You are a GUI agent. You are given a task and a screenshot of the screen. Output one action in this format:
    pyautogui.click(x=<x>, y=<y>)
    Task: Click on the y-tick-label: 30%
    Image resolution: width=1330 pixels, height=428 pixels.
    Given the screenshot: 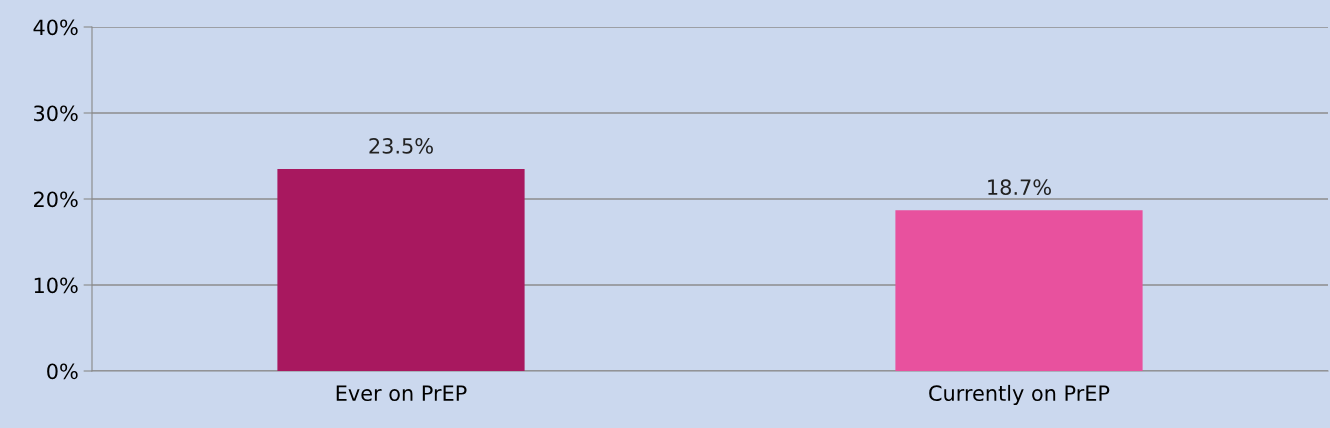 What is the action you would take?
    pyautogui.click(x=56, y=113)
    